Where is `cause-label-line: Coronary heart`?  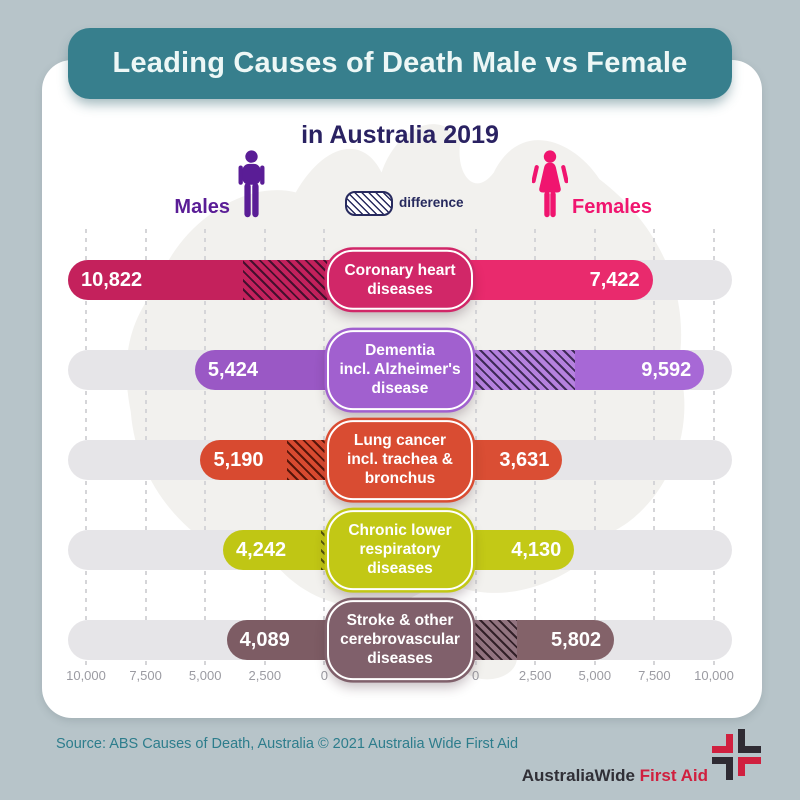
cause-label-line: Coronary heart is located at coordinates (400, 270).